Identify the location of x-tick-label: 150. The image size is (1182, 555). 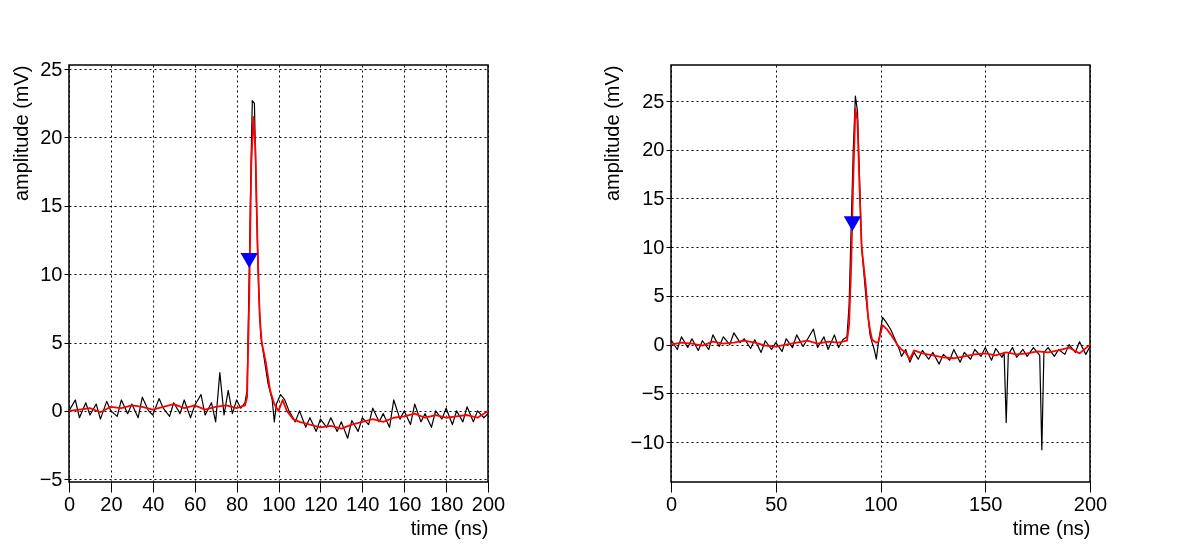
(986, 503).